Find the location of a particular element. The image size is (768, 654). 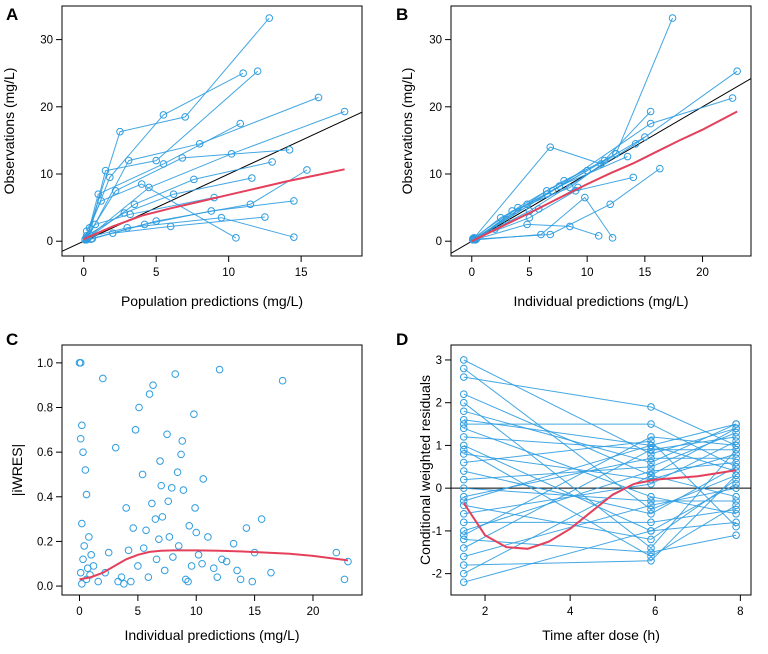

x-tick-label: 8 is located at coordinates (740, 612).